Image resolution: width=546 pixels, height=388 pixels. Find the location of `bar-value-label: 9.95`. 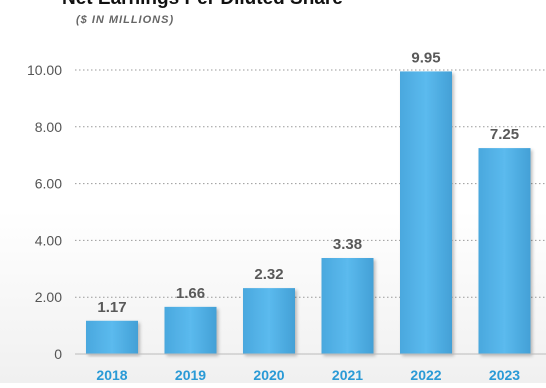

bar-value-label: 9.95 is located at coordinates (425, 57).